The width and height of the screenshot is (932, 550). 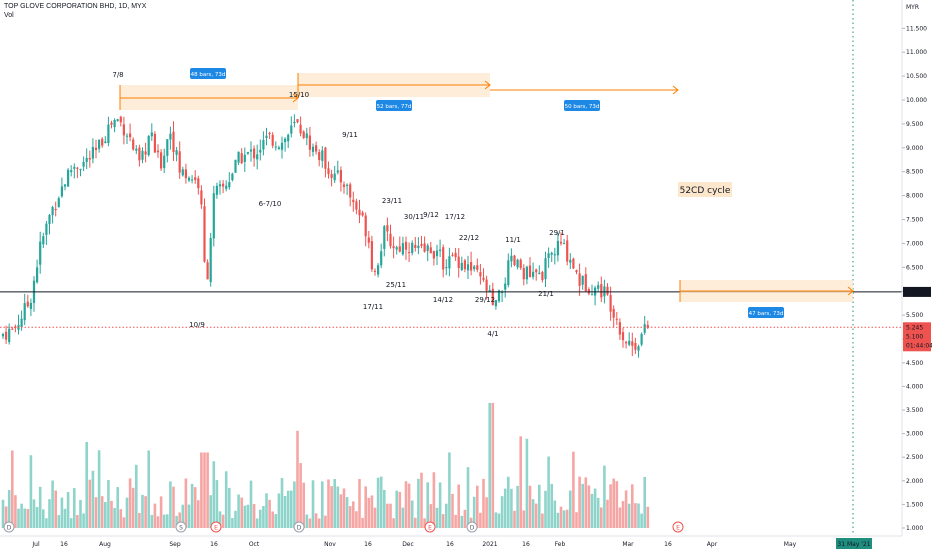 What do you see at coordinates (557, 233) in the screenshot?
I see `date-annotation: 29/1` at bounding box center [557, 233].